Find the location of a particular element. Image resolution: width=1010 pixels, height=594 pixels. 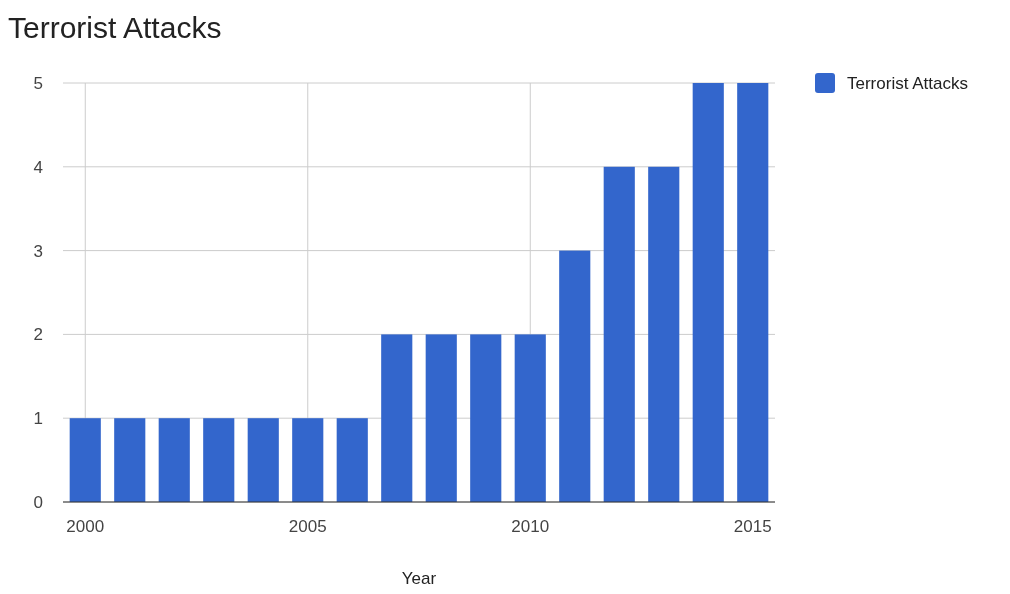

y-tick-label: 2 is located at coordinates (38, 335).